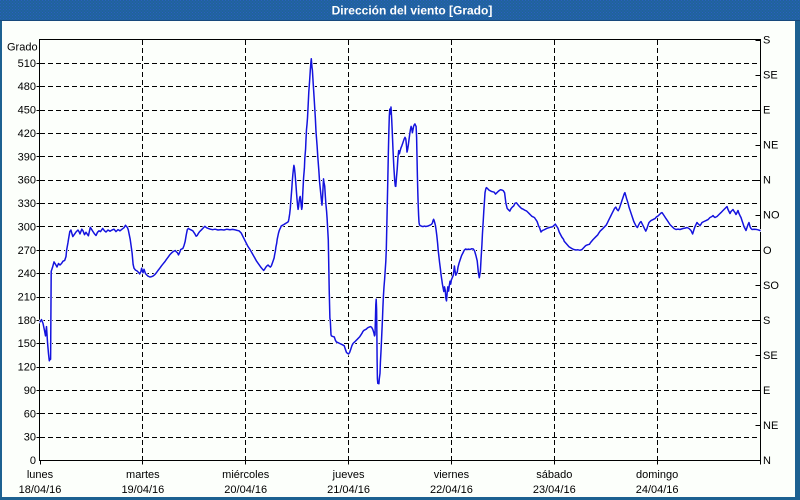  Describe the element at coordinates (27, 64) in the screenshot. I see `svg-text: 510` at that location.